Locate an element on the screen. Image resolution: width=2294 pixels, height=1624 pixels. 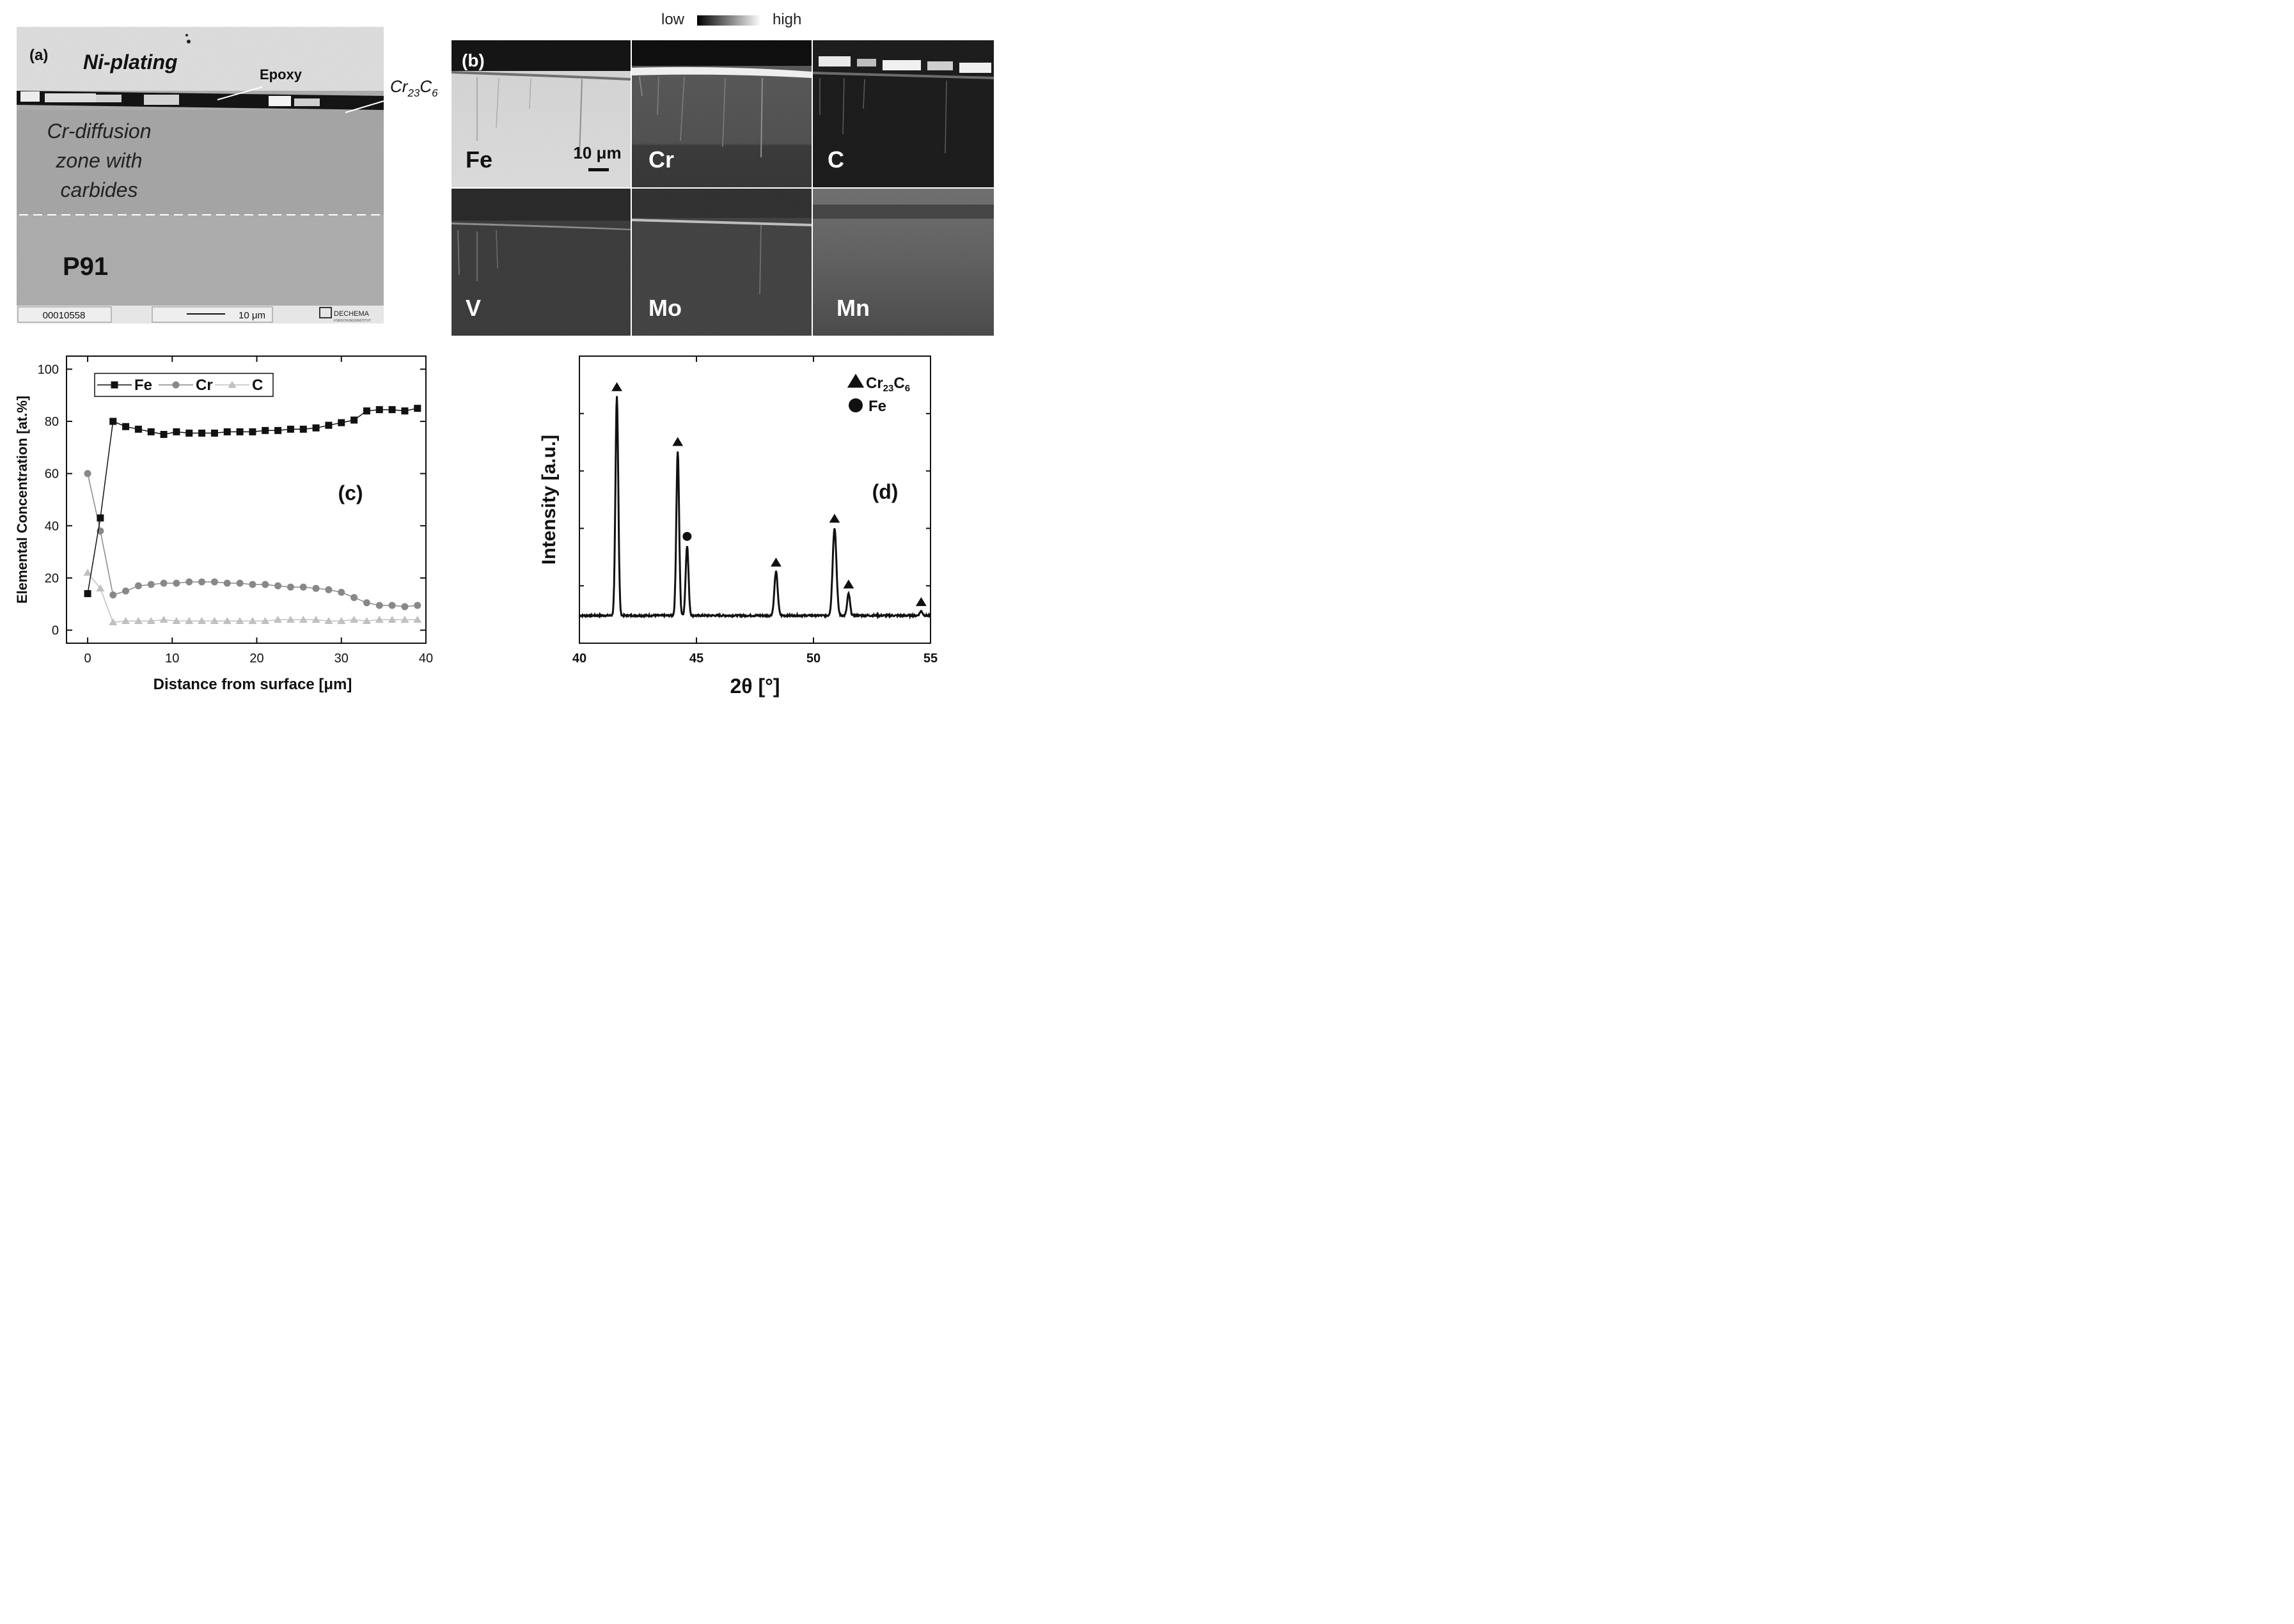
y-axis-title: Intensity [a.u.] is located at coordinates (549, 500).